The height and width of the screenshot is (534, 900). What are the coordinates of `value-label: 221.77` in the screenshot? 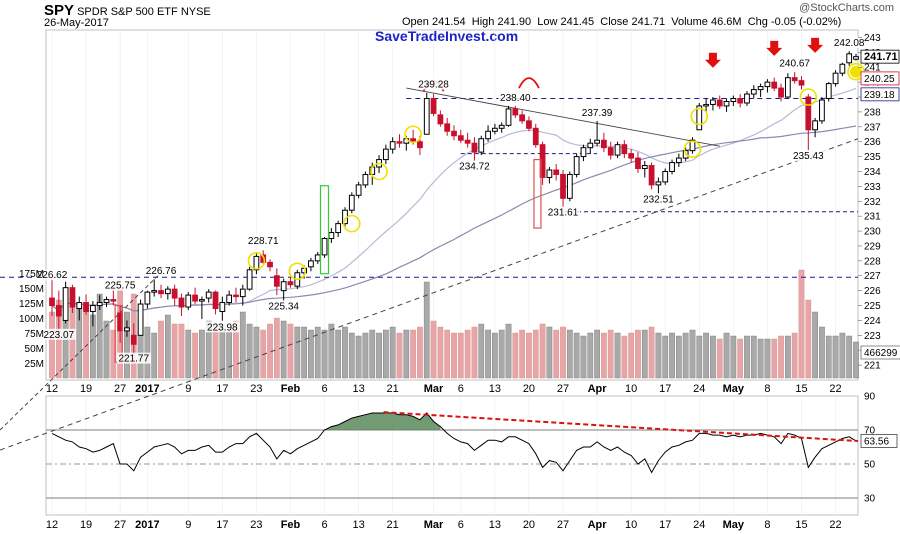 It's located at (133, 359).